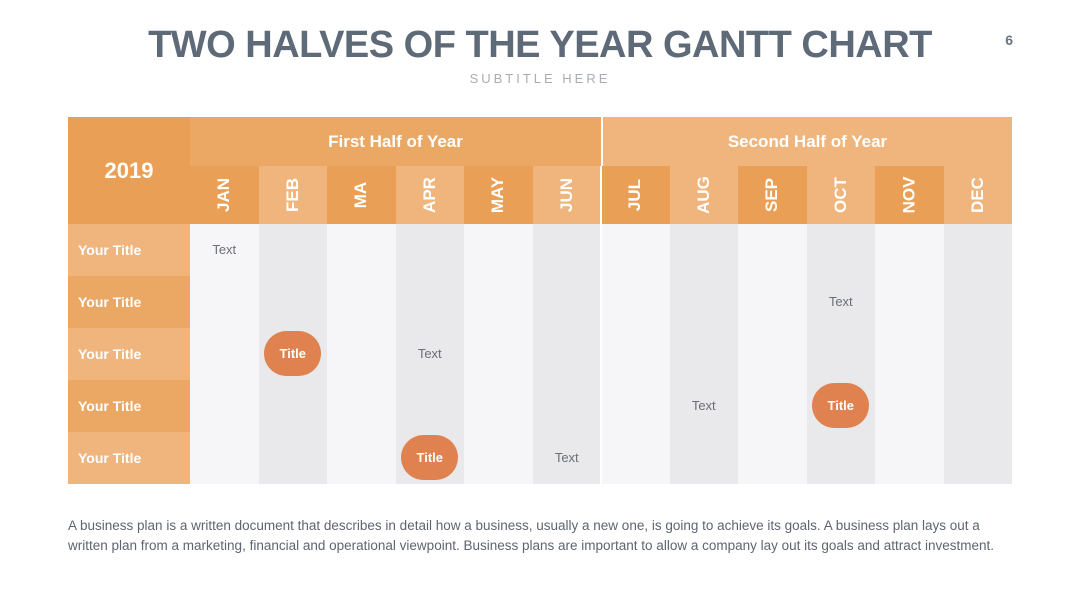 Image resolution: width=1080 pixels, height=608 pixels. I want to click on month-label: JAN, so click(224, 195).